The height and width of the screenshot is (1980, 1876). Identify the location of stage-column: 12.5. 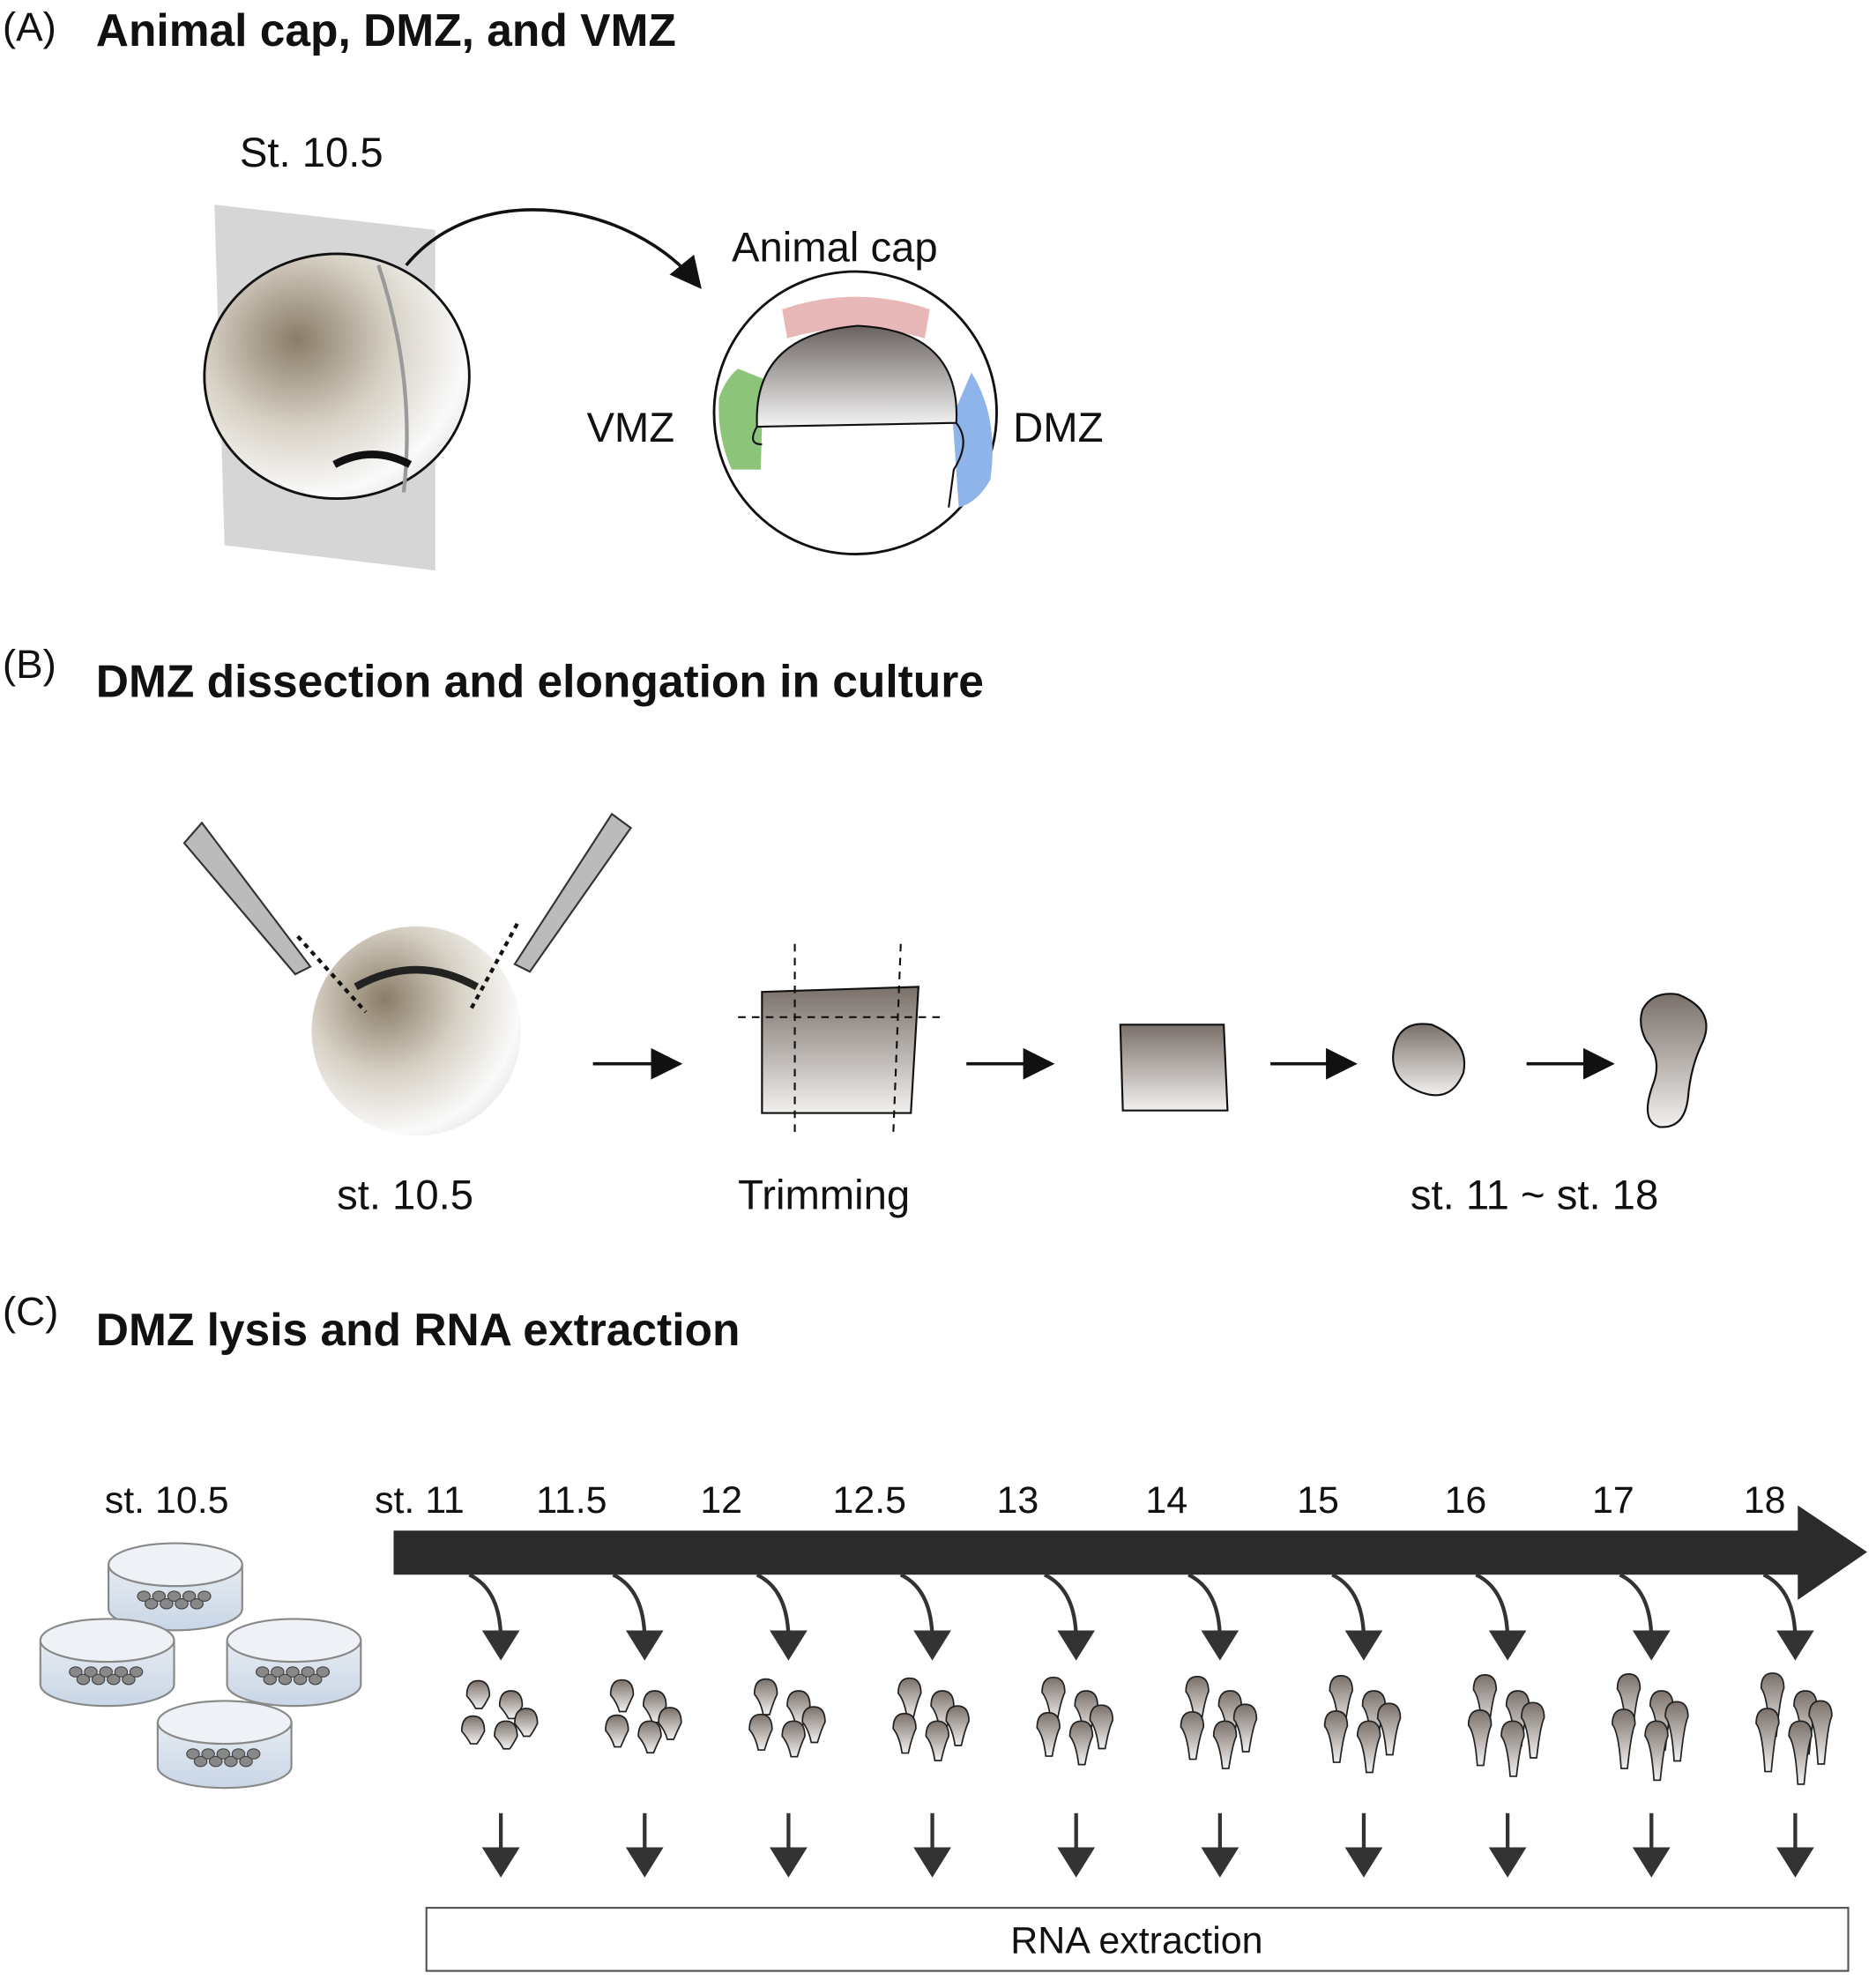
(901, 1679).